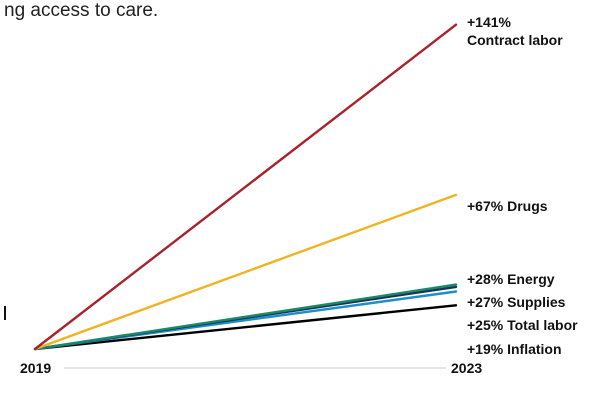  Describe the element at coordinates (515, 40) in the screenshot. I see `series-label-contract-labor-name: Contract labor` at that location.